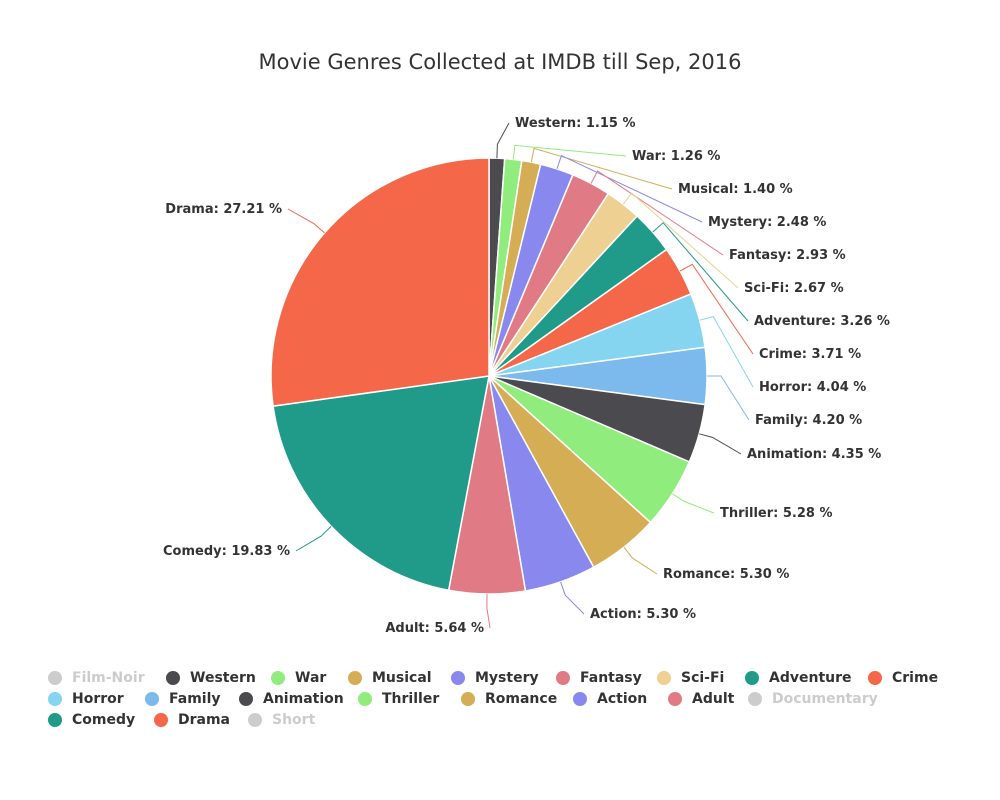 This screenshot has width=1000, height=800. What do you see at coordinates (380, 282) in the screenshot?
I see `pie-slice-drama` at bounding box center [380, 282].